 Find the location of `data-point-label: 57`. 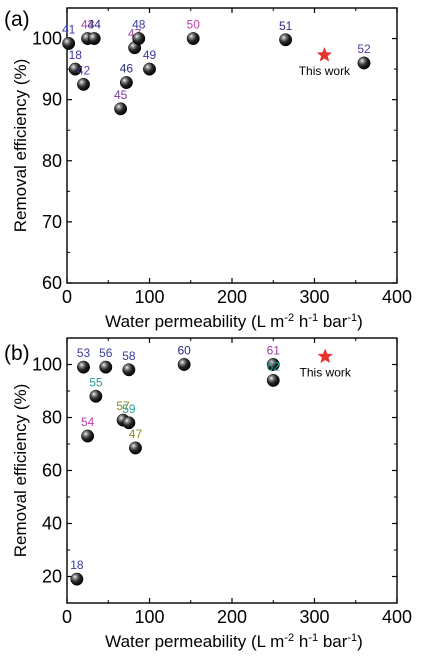

data-point-label: 57 is located at coordinates (123, 406).